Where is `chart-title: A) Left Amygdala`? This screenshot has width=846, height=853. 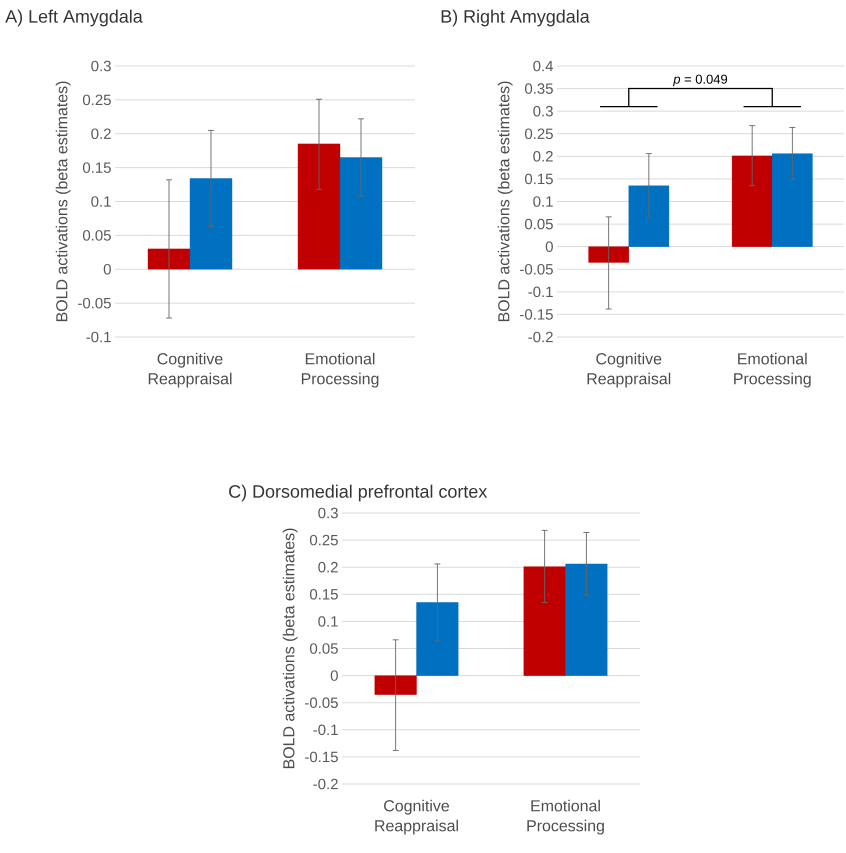 chart-title: A) Left Amygdala is located at coordinates (74, 18).